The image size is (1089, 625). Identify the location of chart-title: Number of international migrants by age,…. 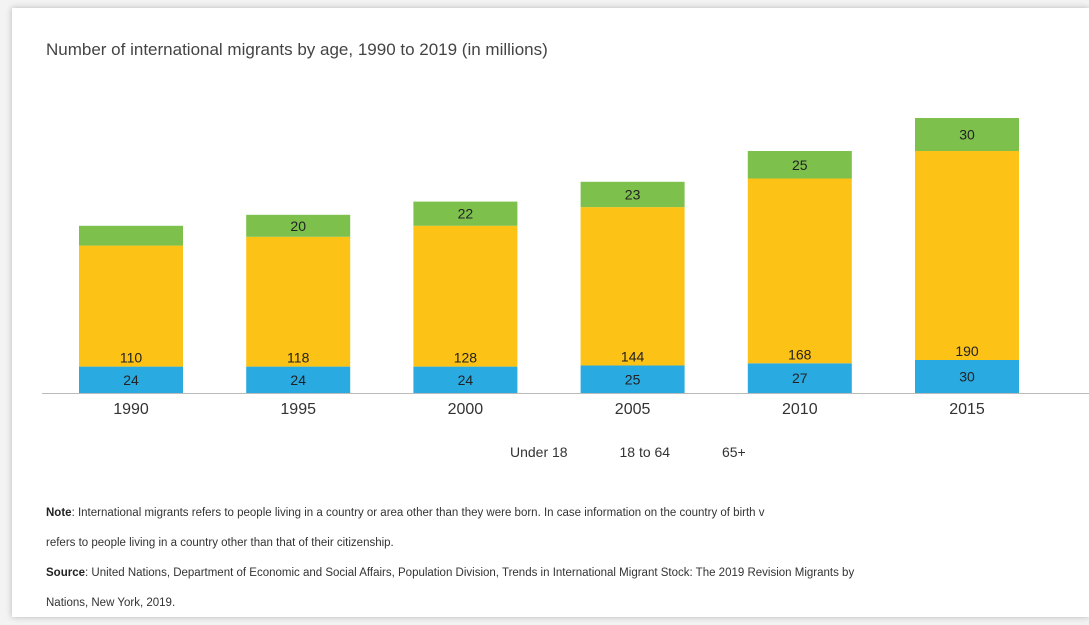
(297, 49).